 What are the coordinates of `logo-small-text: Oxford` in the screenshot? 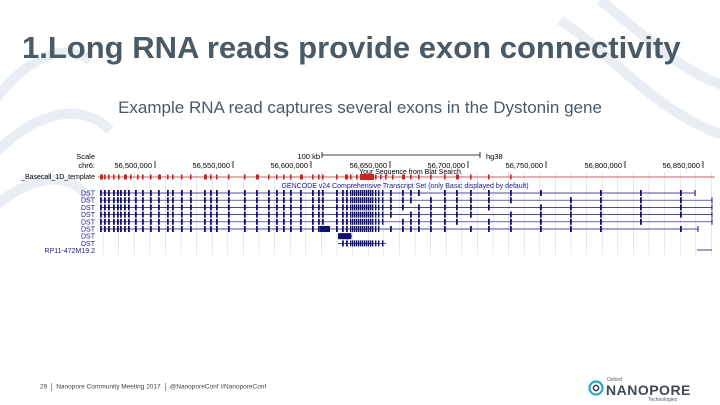 It's located at (615, 380).